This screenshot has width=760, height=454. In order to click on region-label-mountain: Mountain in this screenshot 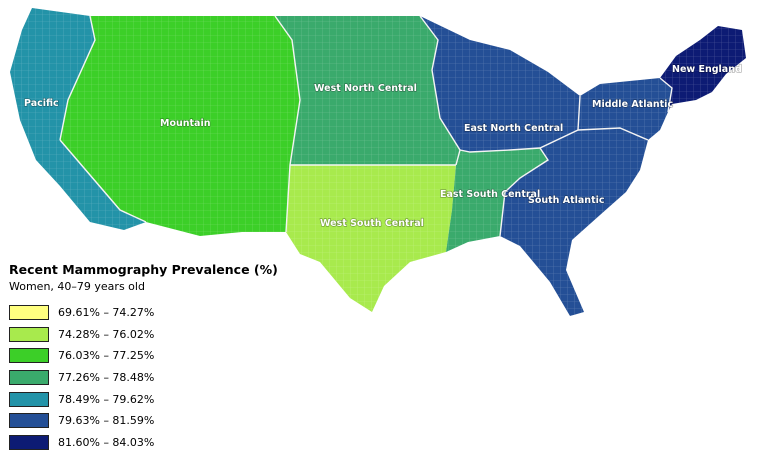, I will do `click(185, 123)`.